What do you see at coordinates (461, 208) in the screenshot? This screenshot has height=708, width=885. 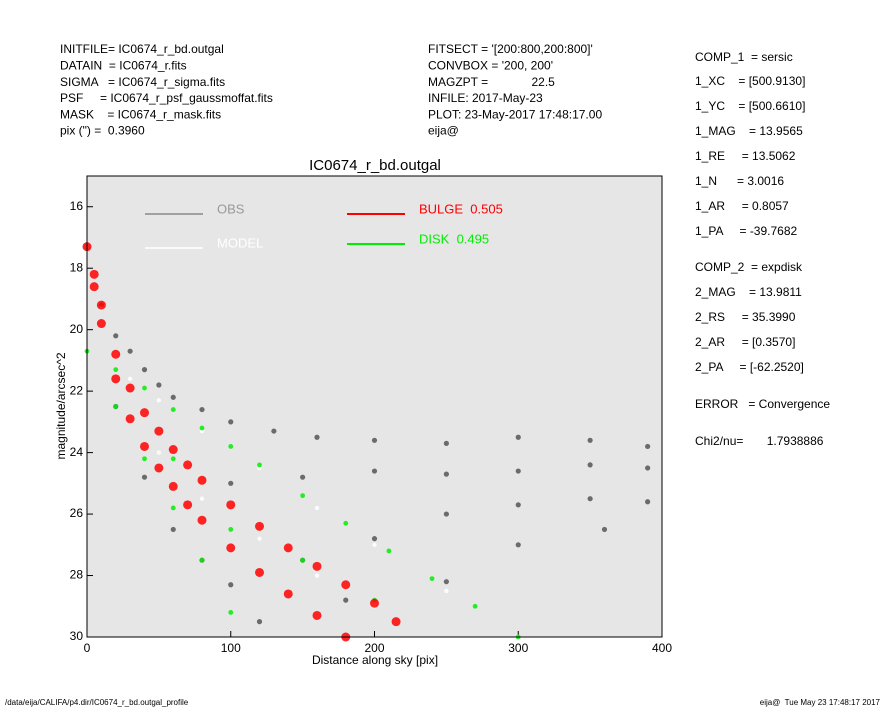 I see `legend-label: BULGE 0.505` at bounding box center [461, 208].